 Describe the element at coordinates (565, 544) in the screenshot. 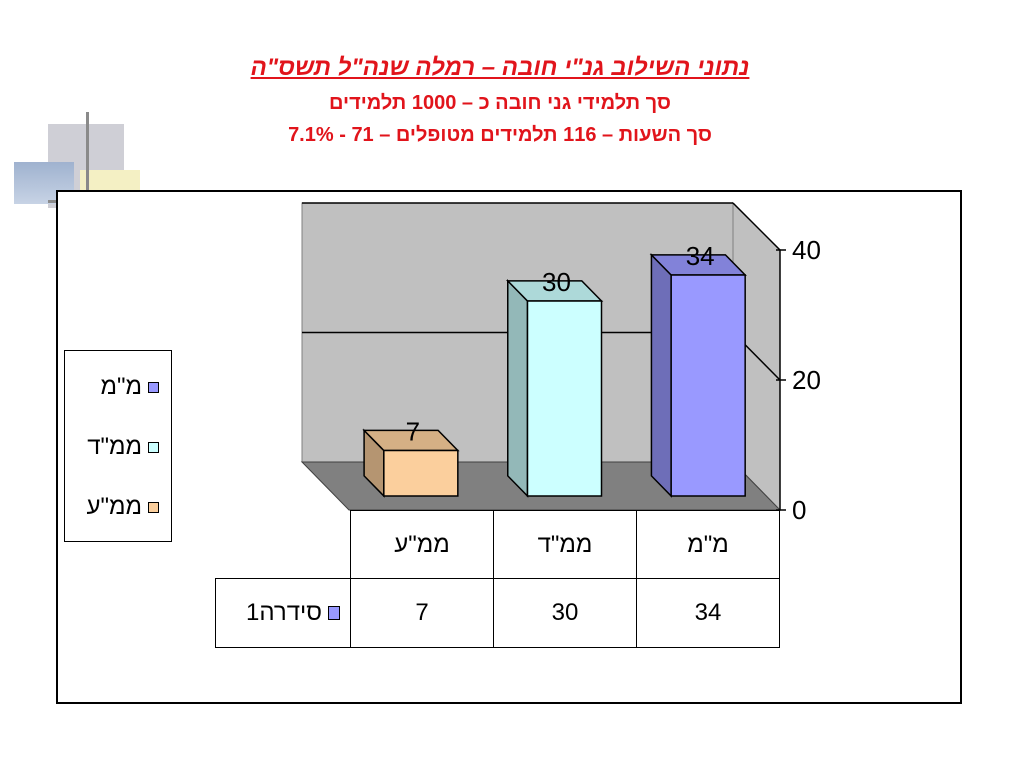

I see `table-header-cell: ממ"ד` at that location.